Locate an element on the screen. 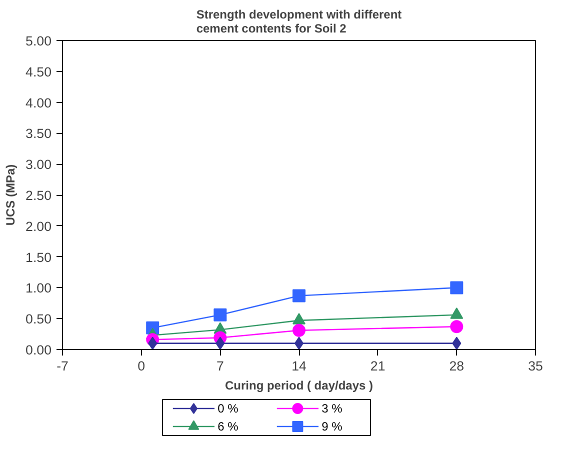  y-axis-title: UCS (MPa) is located at coordinates (11, 195).